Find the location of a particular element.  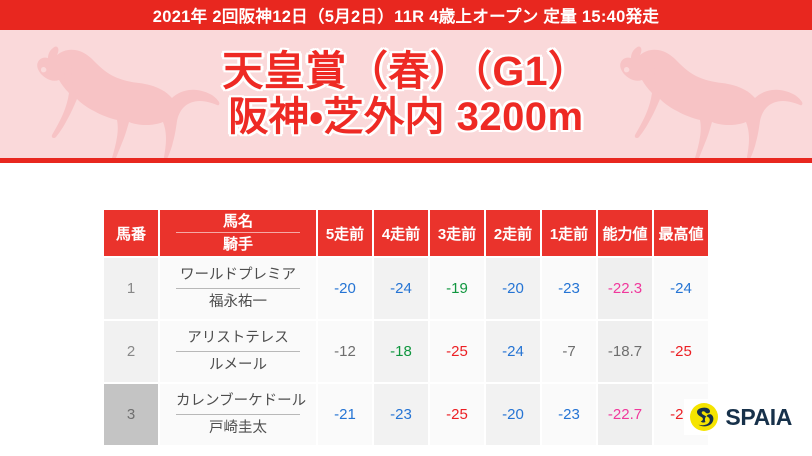

cell-horse-jockey: アリストテレス ルメール is located at coordinates (238, 351).